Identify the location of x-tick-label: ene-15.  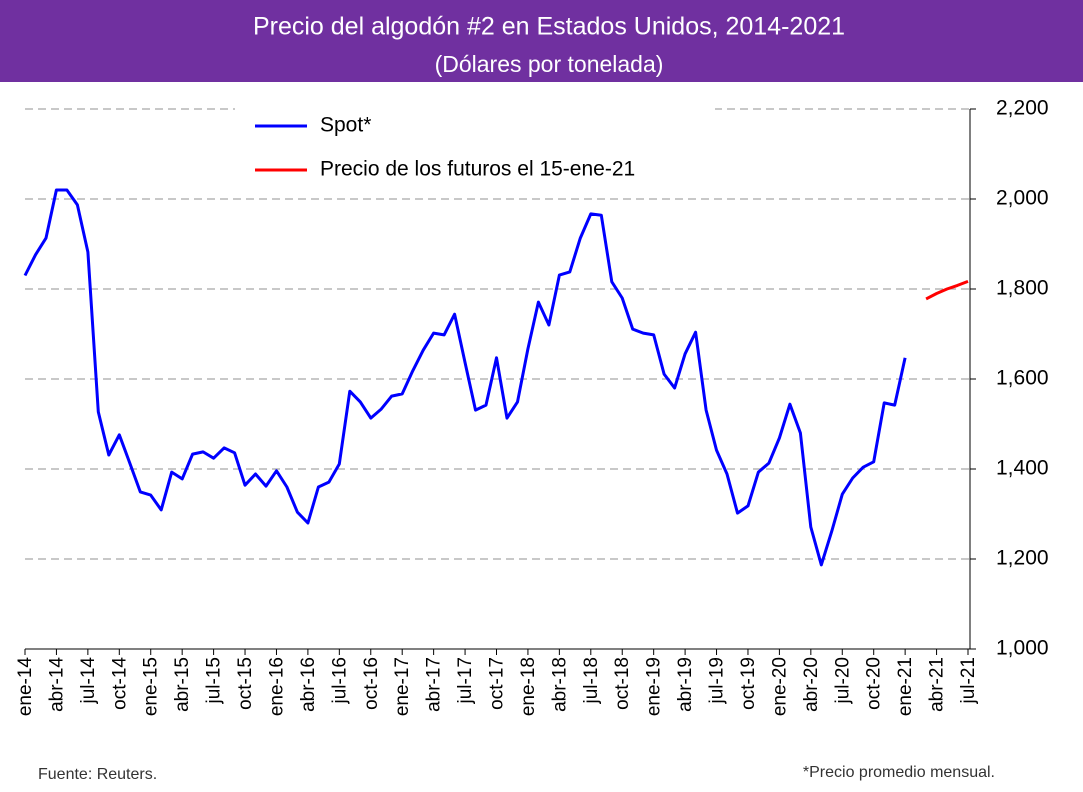
(151, 686).